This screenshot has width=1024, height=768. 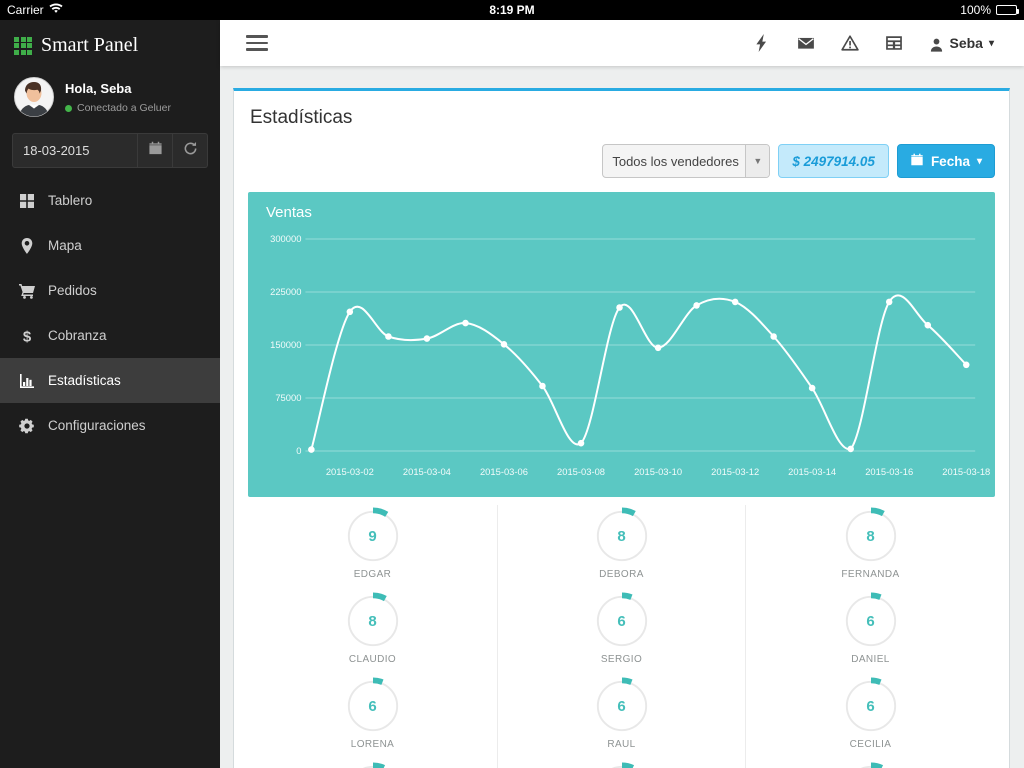 I want to click on connection-status: Conectado a Geluer, so click(x=118, y=108).